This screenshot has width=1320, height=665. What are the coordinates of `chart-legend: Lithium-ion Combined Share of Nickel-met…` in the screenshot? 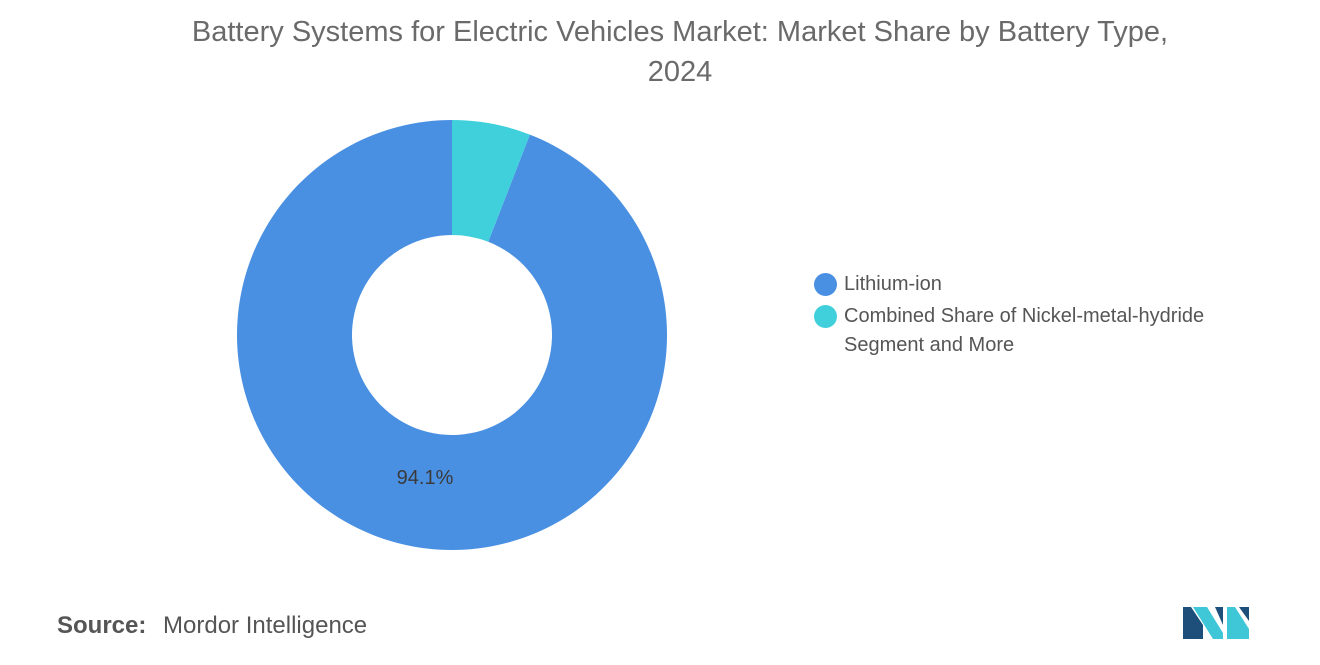 It's located at (1044, 316).